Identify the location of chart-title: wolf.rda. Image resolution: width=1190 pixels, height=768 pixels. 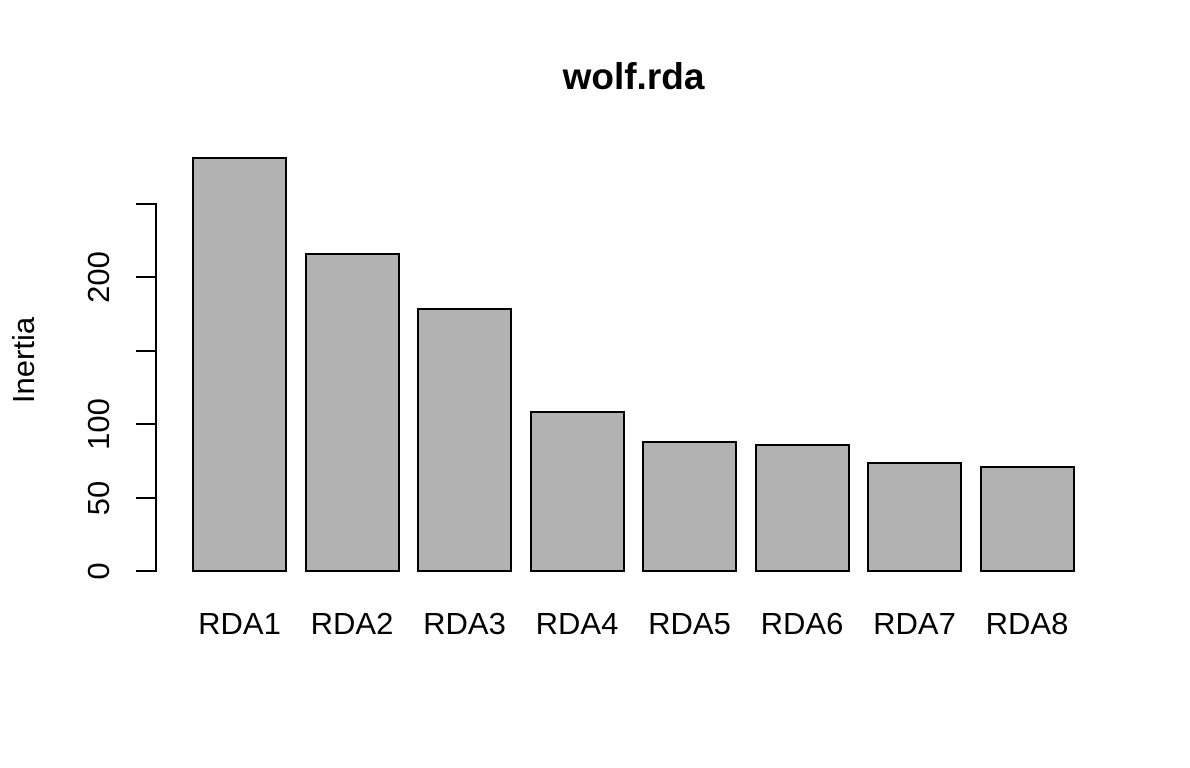
(633, 76).